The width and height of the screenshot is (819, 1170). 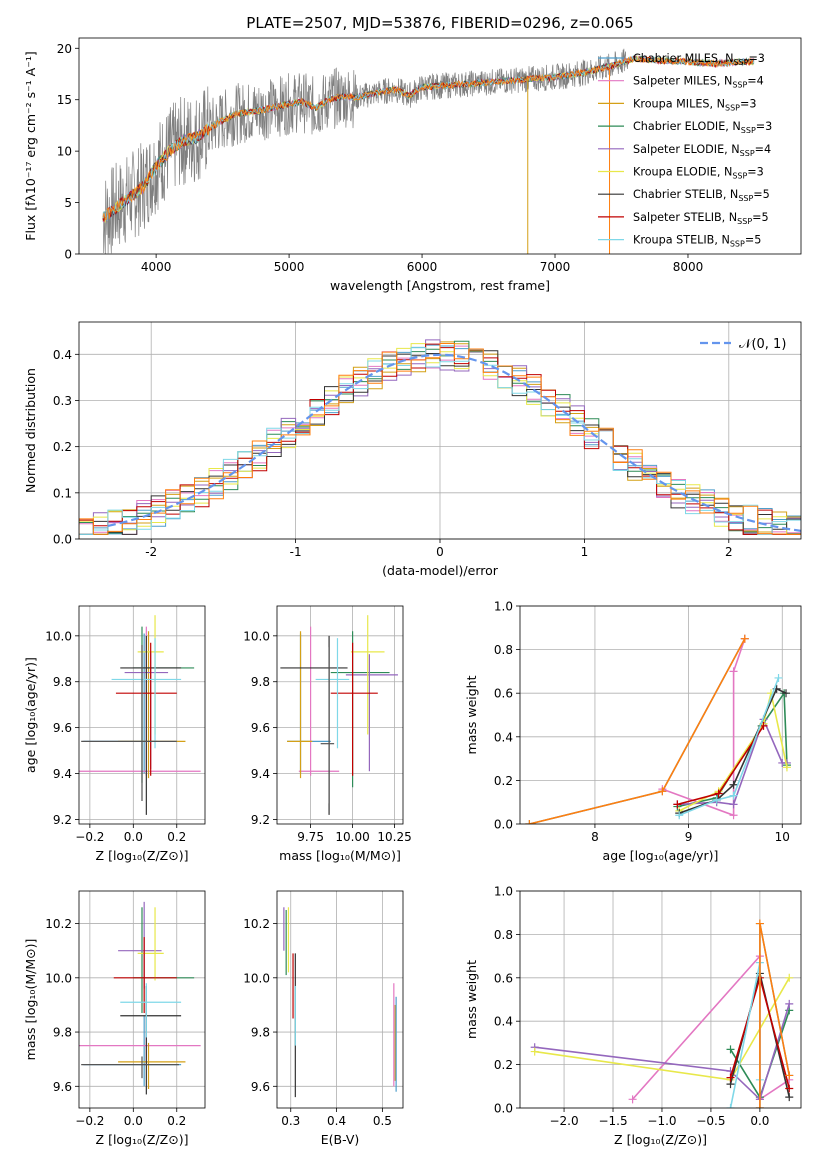 I want to click on tick-label-y: 9.4, so click(x=260, y=774).